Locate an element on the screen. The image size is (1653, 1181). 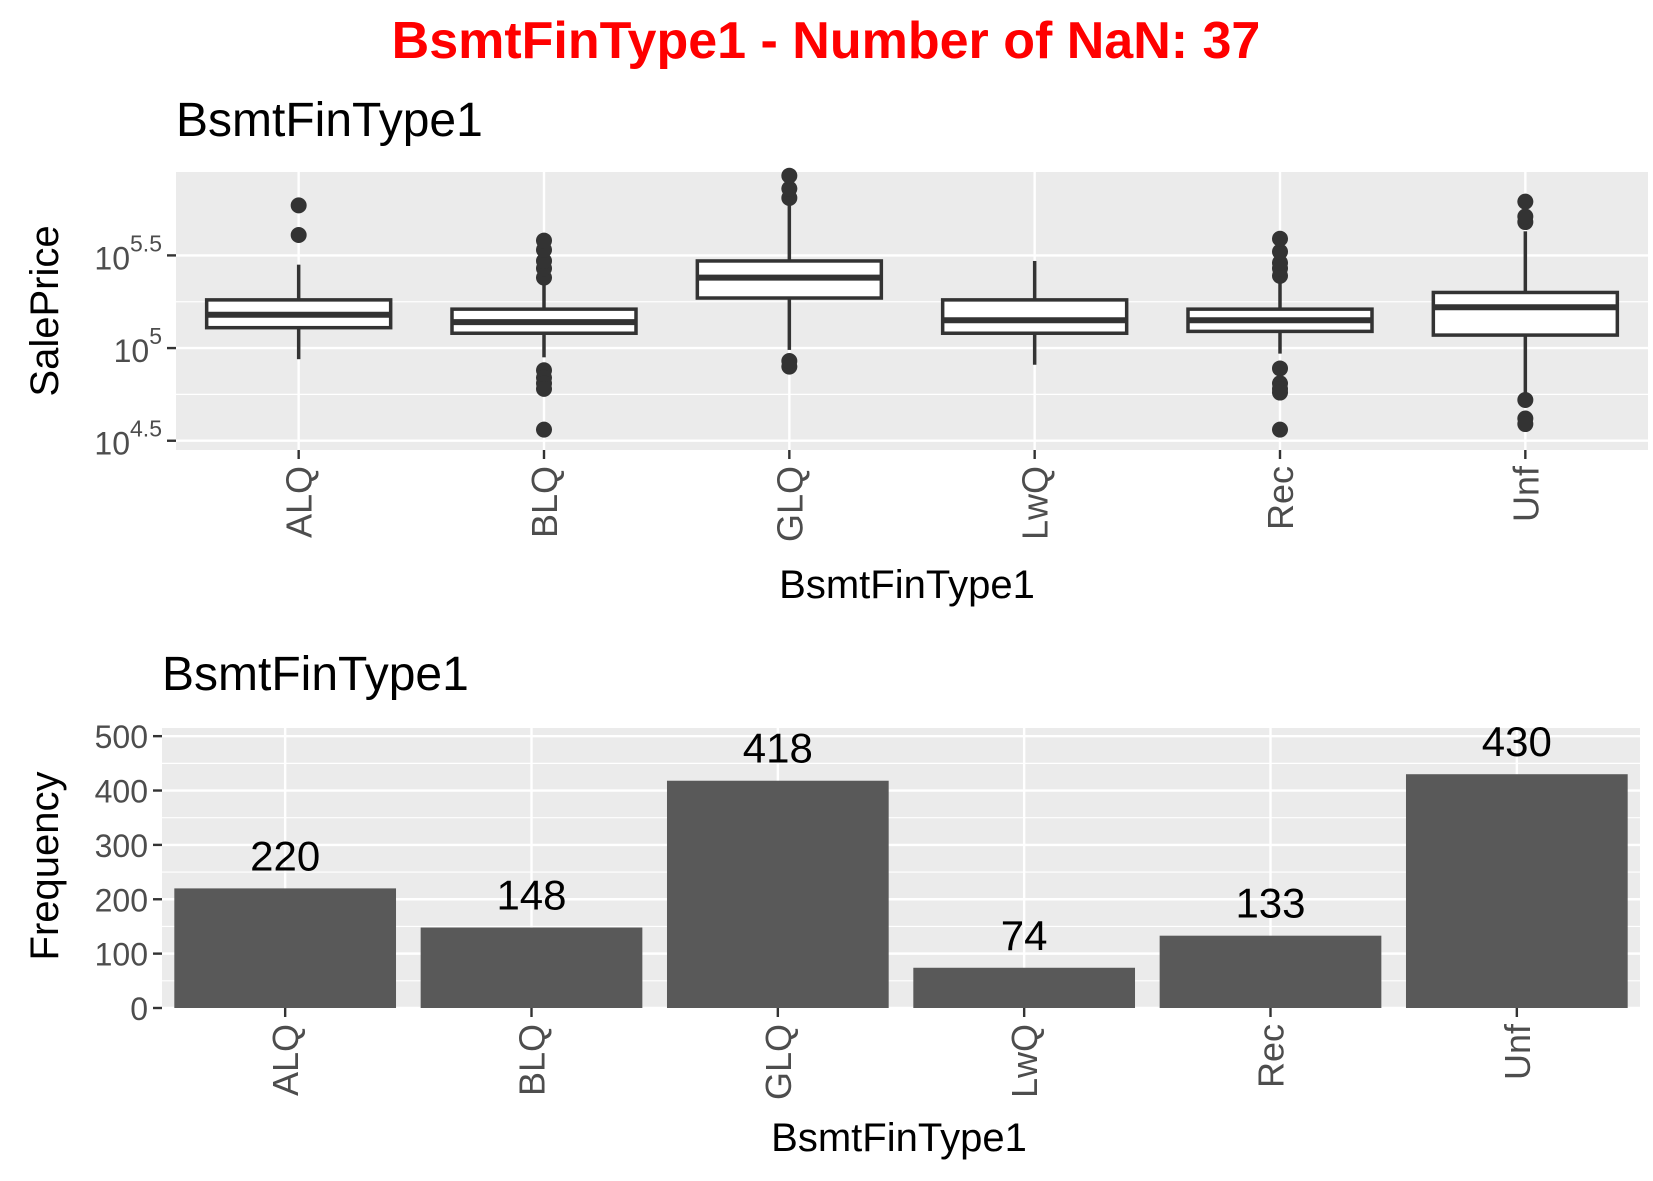
box-ALQ is located at coordinates (298, 278).